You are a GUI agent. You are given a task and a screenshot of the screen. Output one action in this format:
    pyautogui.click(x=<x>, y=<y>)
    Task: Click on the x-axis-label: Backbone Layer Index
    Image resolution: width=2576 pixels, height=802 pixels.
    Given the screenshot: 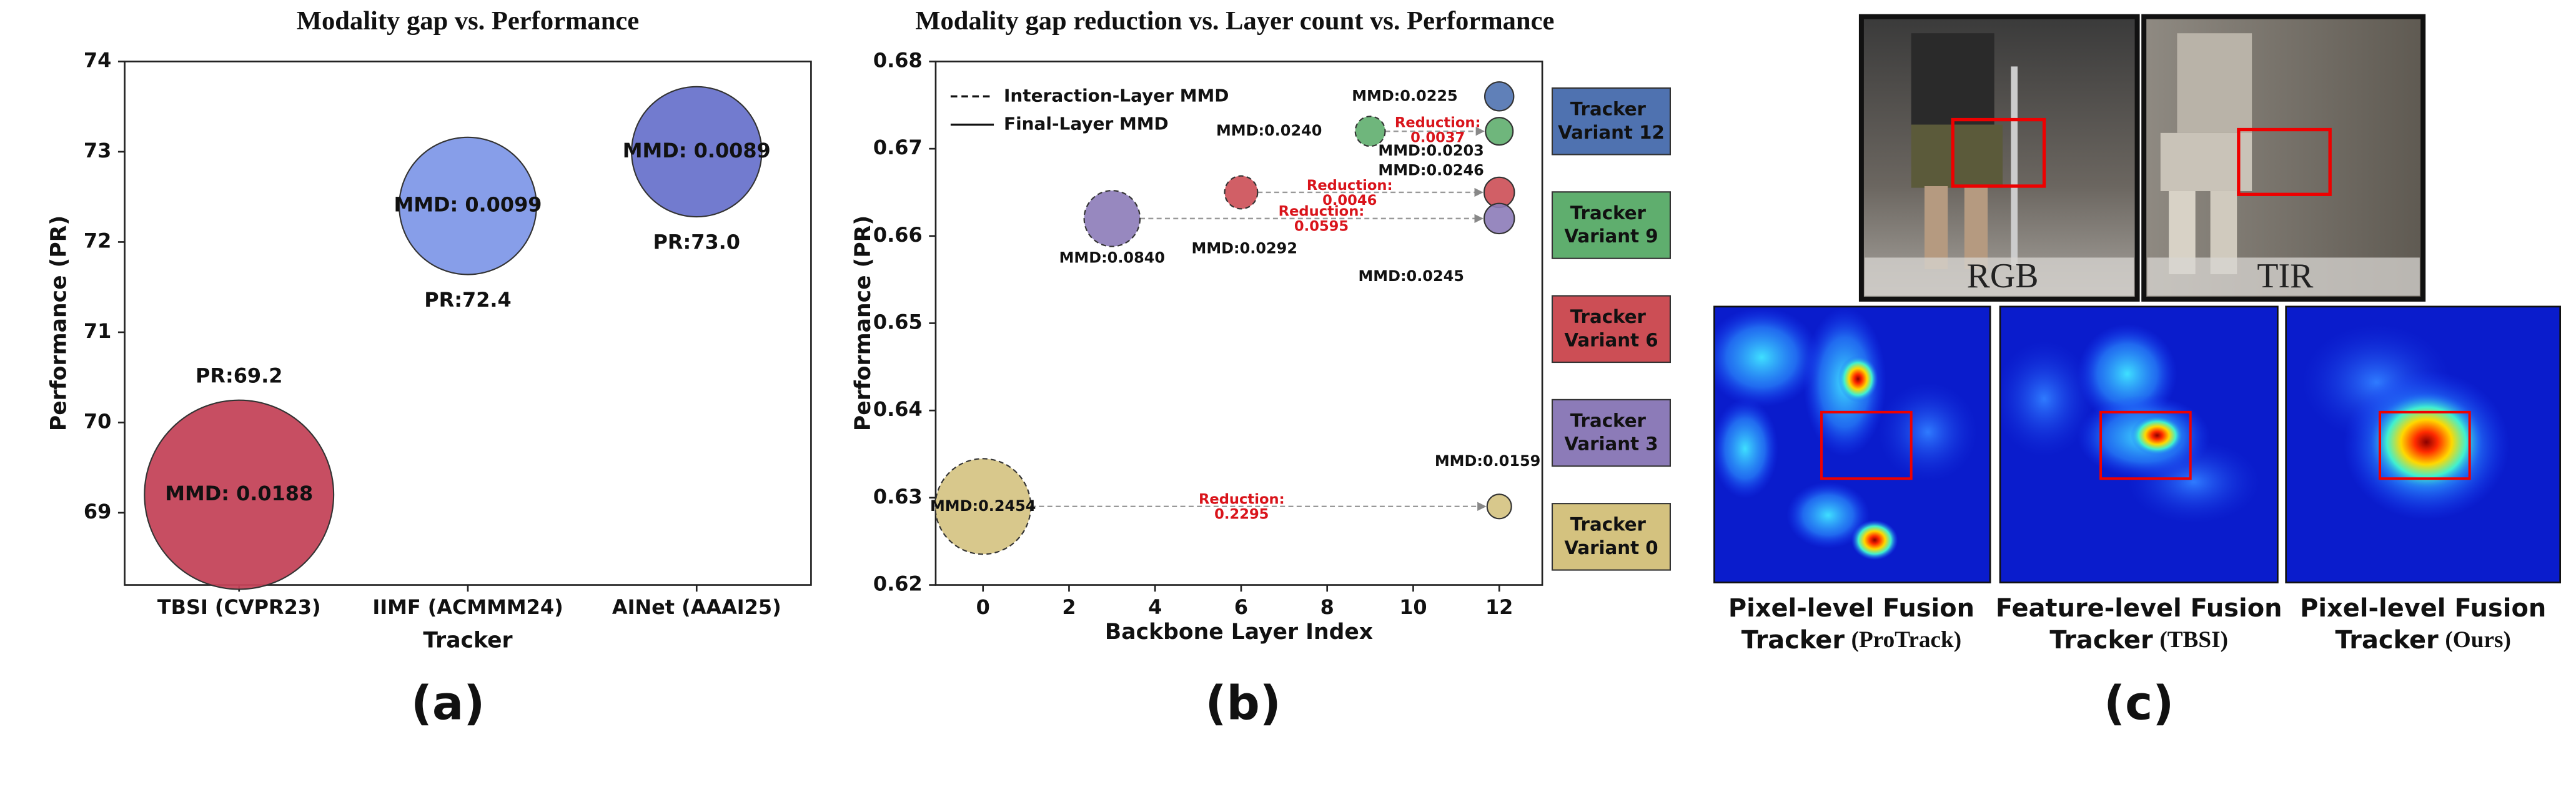 What is the action you would take?
    pyautogui.click(x=1239, y=632)
    